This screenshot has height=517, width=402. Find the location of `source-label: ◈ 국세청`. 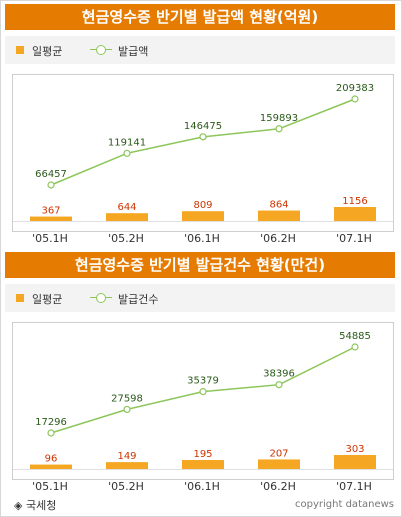

source-label: ◈ 국세청 is located at coordinates (35, 505).